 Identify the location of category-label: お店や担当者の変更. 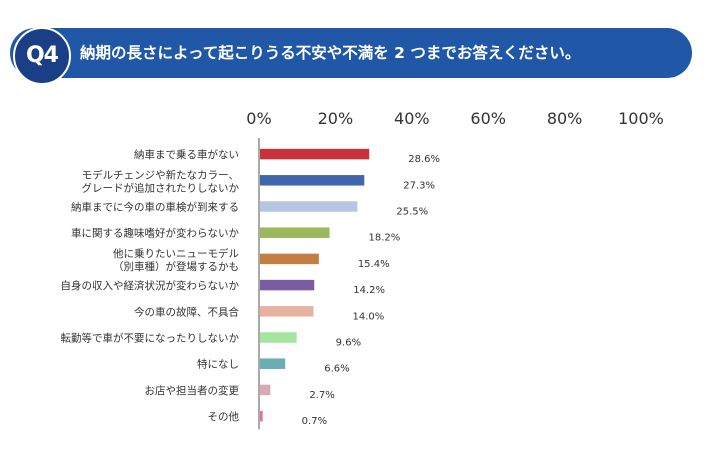
(192, 390).